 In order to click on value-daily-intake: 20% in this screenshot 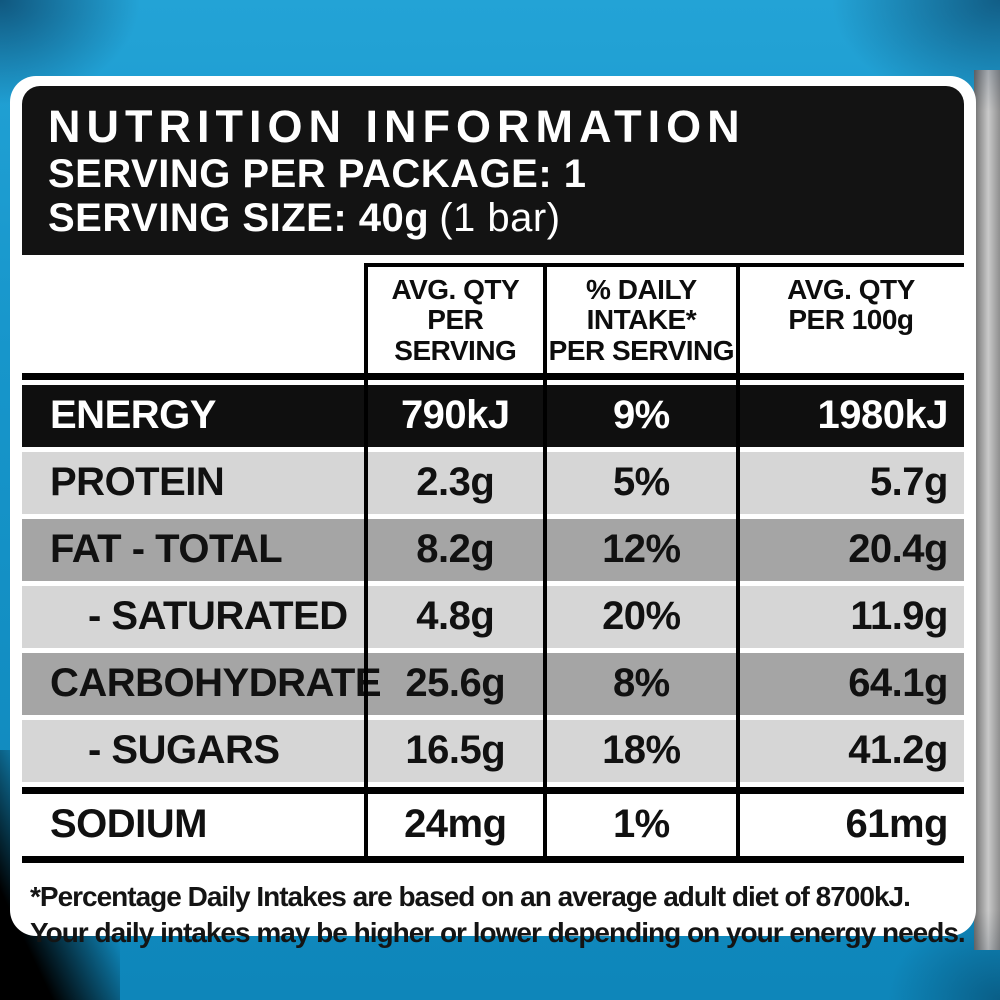, I will do `click(641, 616)`.